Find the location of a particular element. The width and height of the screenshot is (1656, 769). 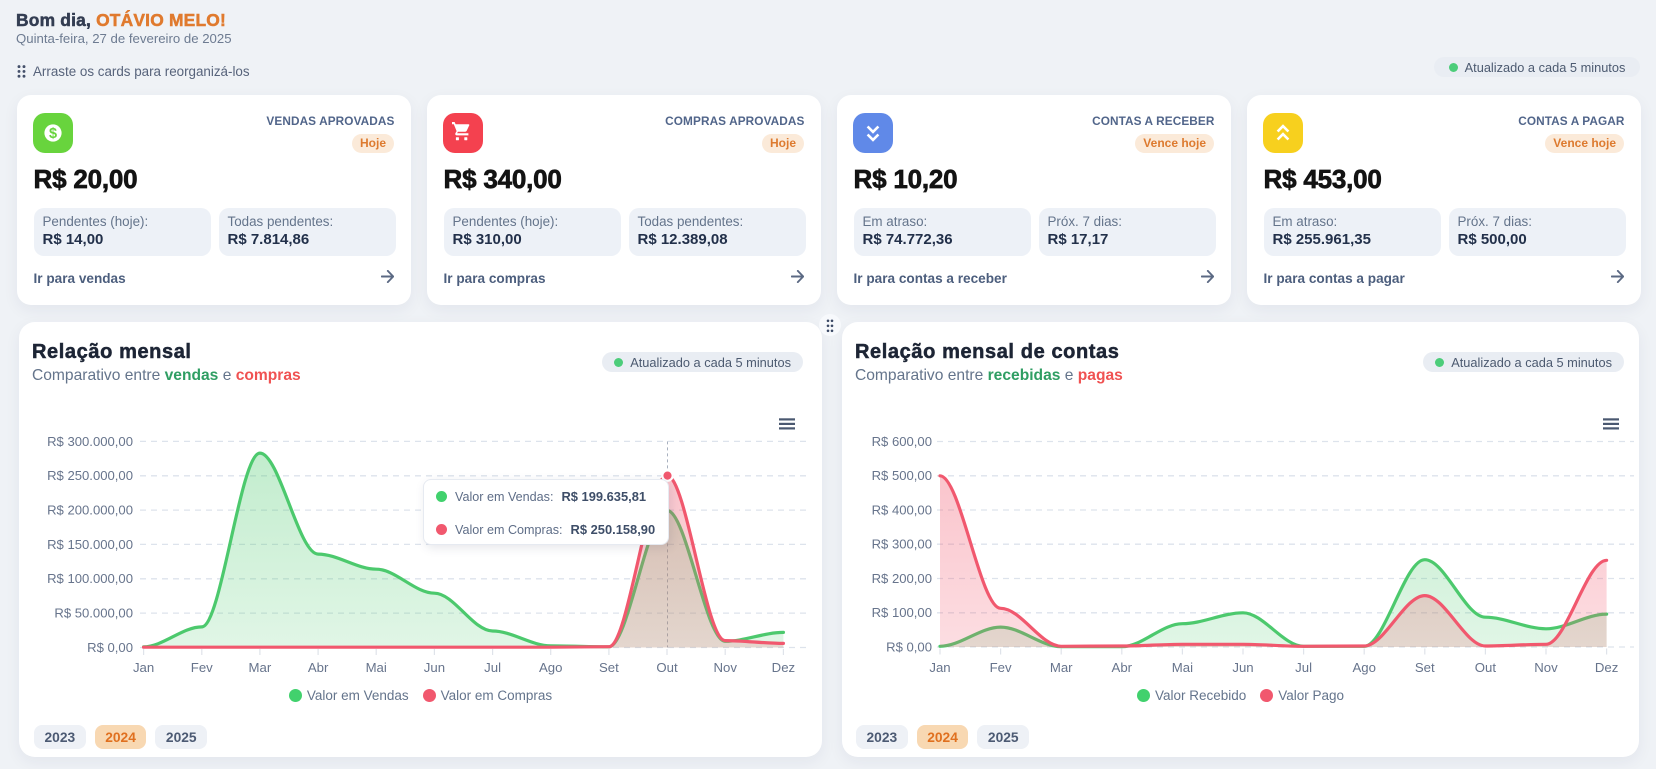

svg-text: R$ 250.000,00 is located at coordinates (90, 475).